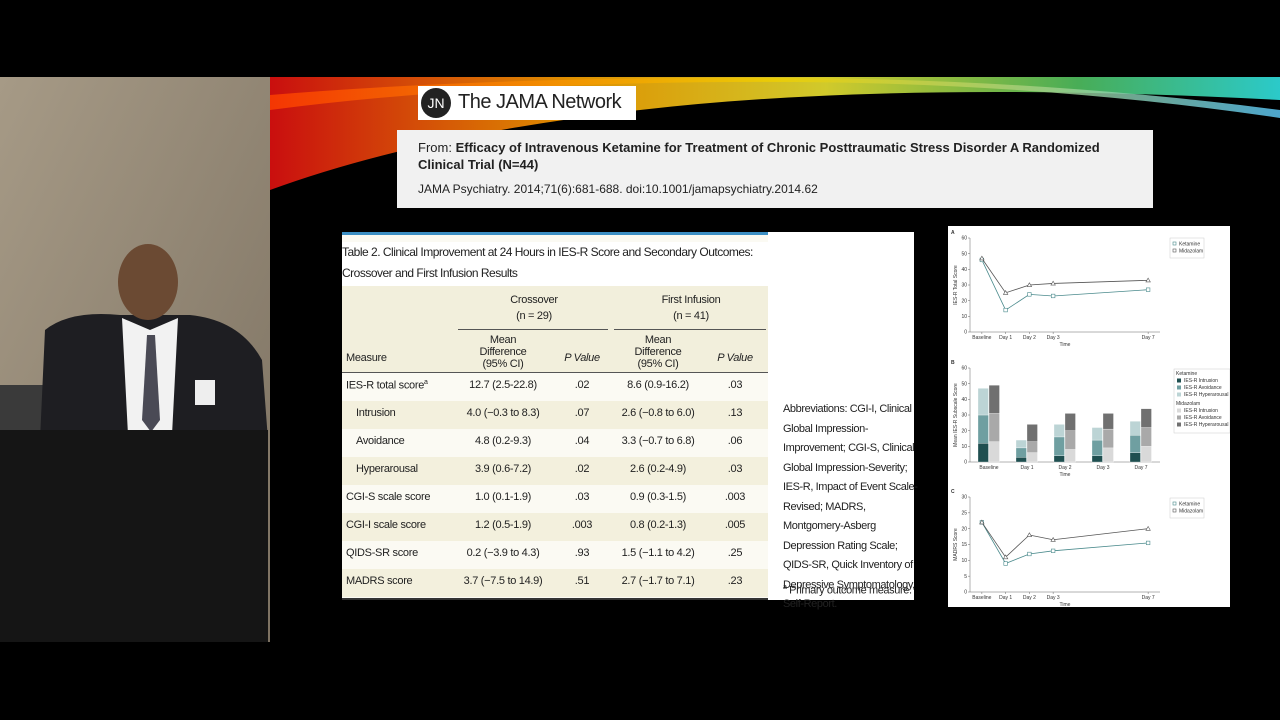  I want to click on y-tick-label: 0, so click(965, 463).